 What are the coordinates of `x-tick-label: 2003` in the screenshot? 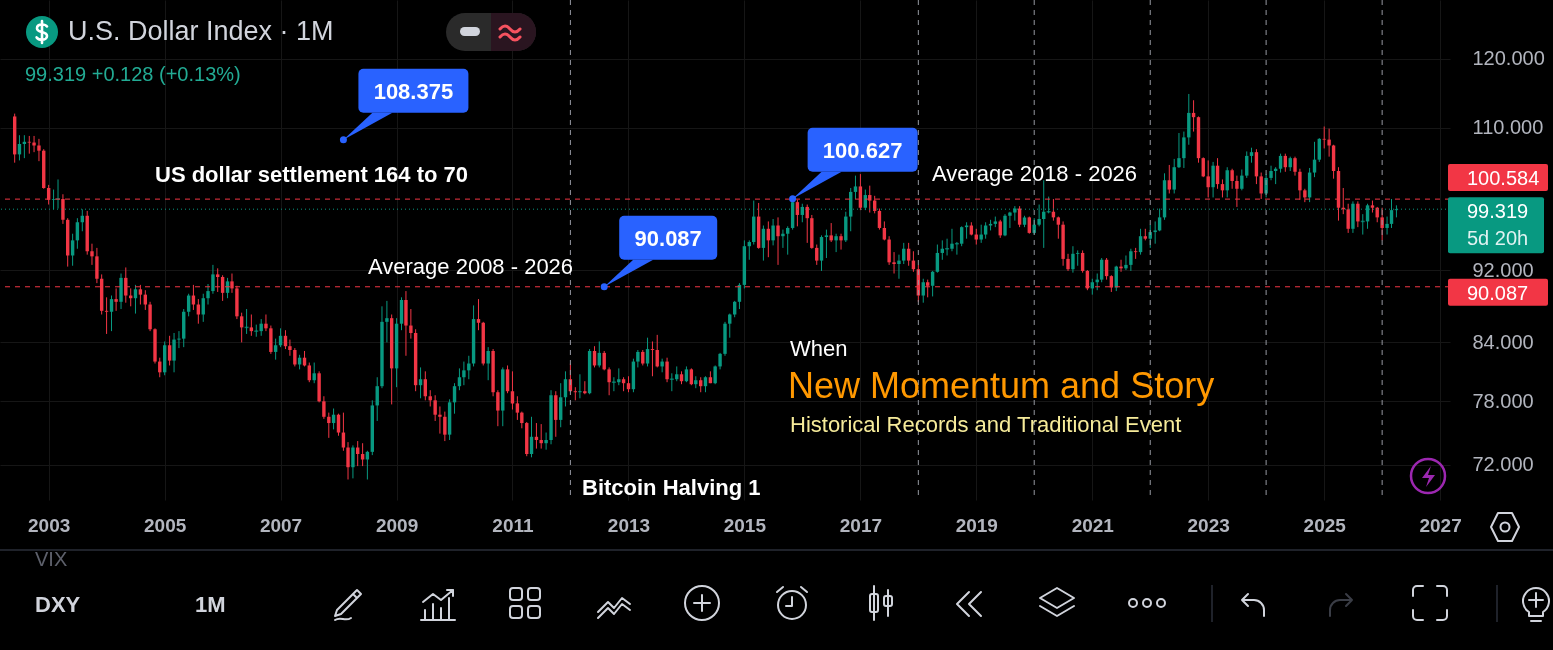 It's located at (49, 525).